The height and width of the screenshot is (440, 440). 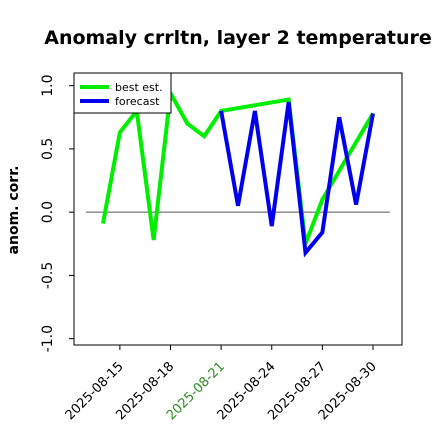 I want to click on y-axis-label: anom. corr., so click(x=14, y=210).